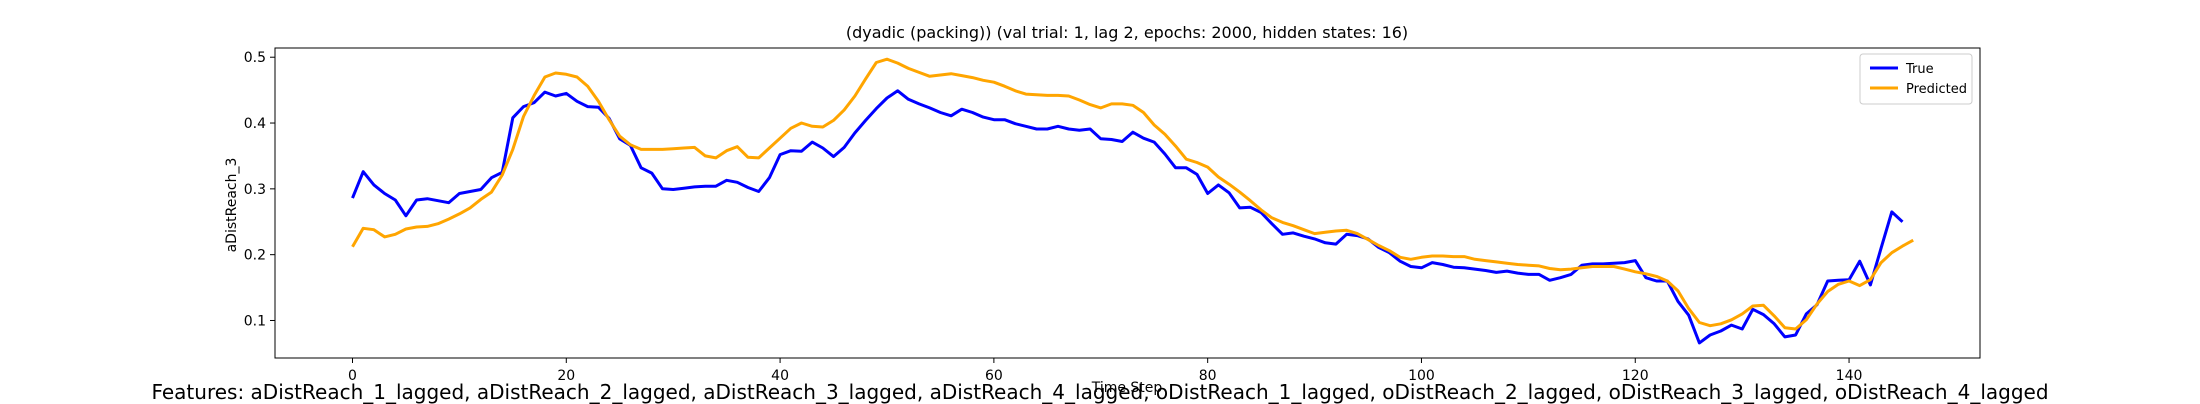 Image resolution: width=2200 pixels, height=404 pixels. What do you see at coordinates (1936, 89) in the screenshot?
I see `legend-label-predicted: Predicted` at bounding box center [1936, 89].